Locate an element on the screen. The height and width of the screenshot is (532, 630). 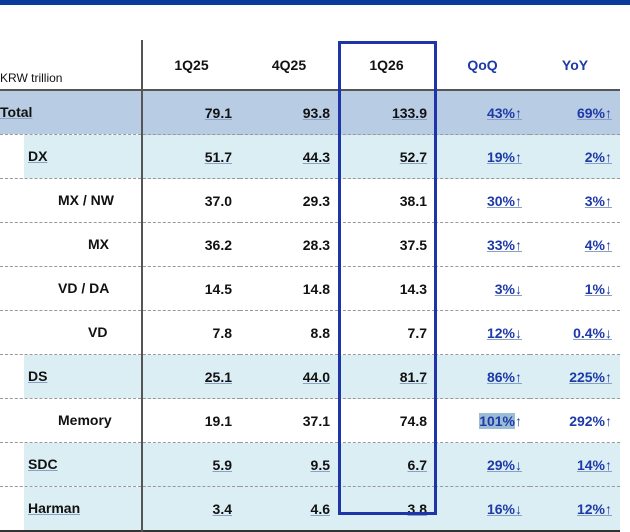
table-row: MX 36.2 28.3 37.5 33%↑ 4%↑ is located at coordinates (310, 244).